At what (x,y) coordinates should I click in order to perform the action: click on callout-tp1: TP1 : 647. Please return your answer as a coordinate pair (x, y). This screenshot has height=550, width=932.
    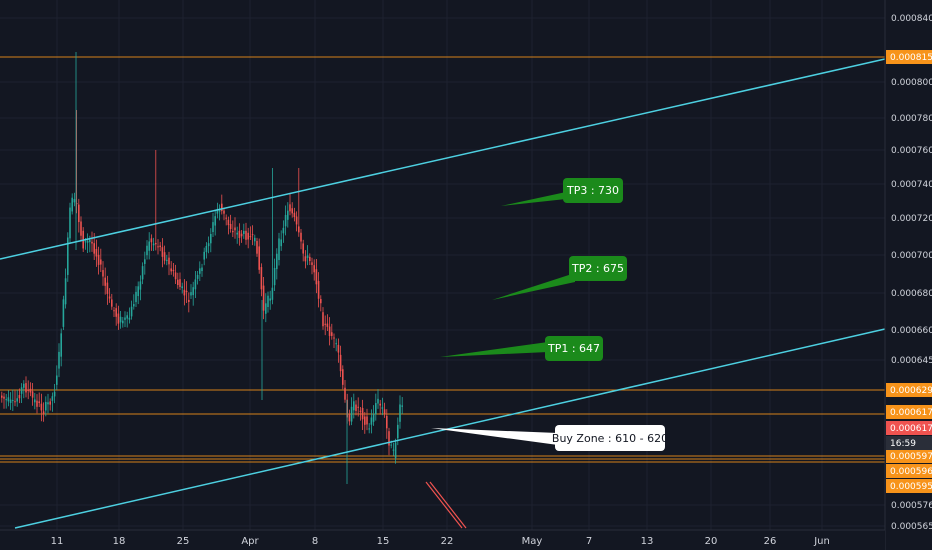
    Looking at the image, I should click on (521, 348).